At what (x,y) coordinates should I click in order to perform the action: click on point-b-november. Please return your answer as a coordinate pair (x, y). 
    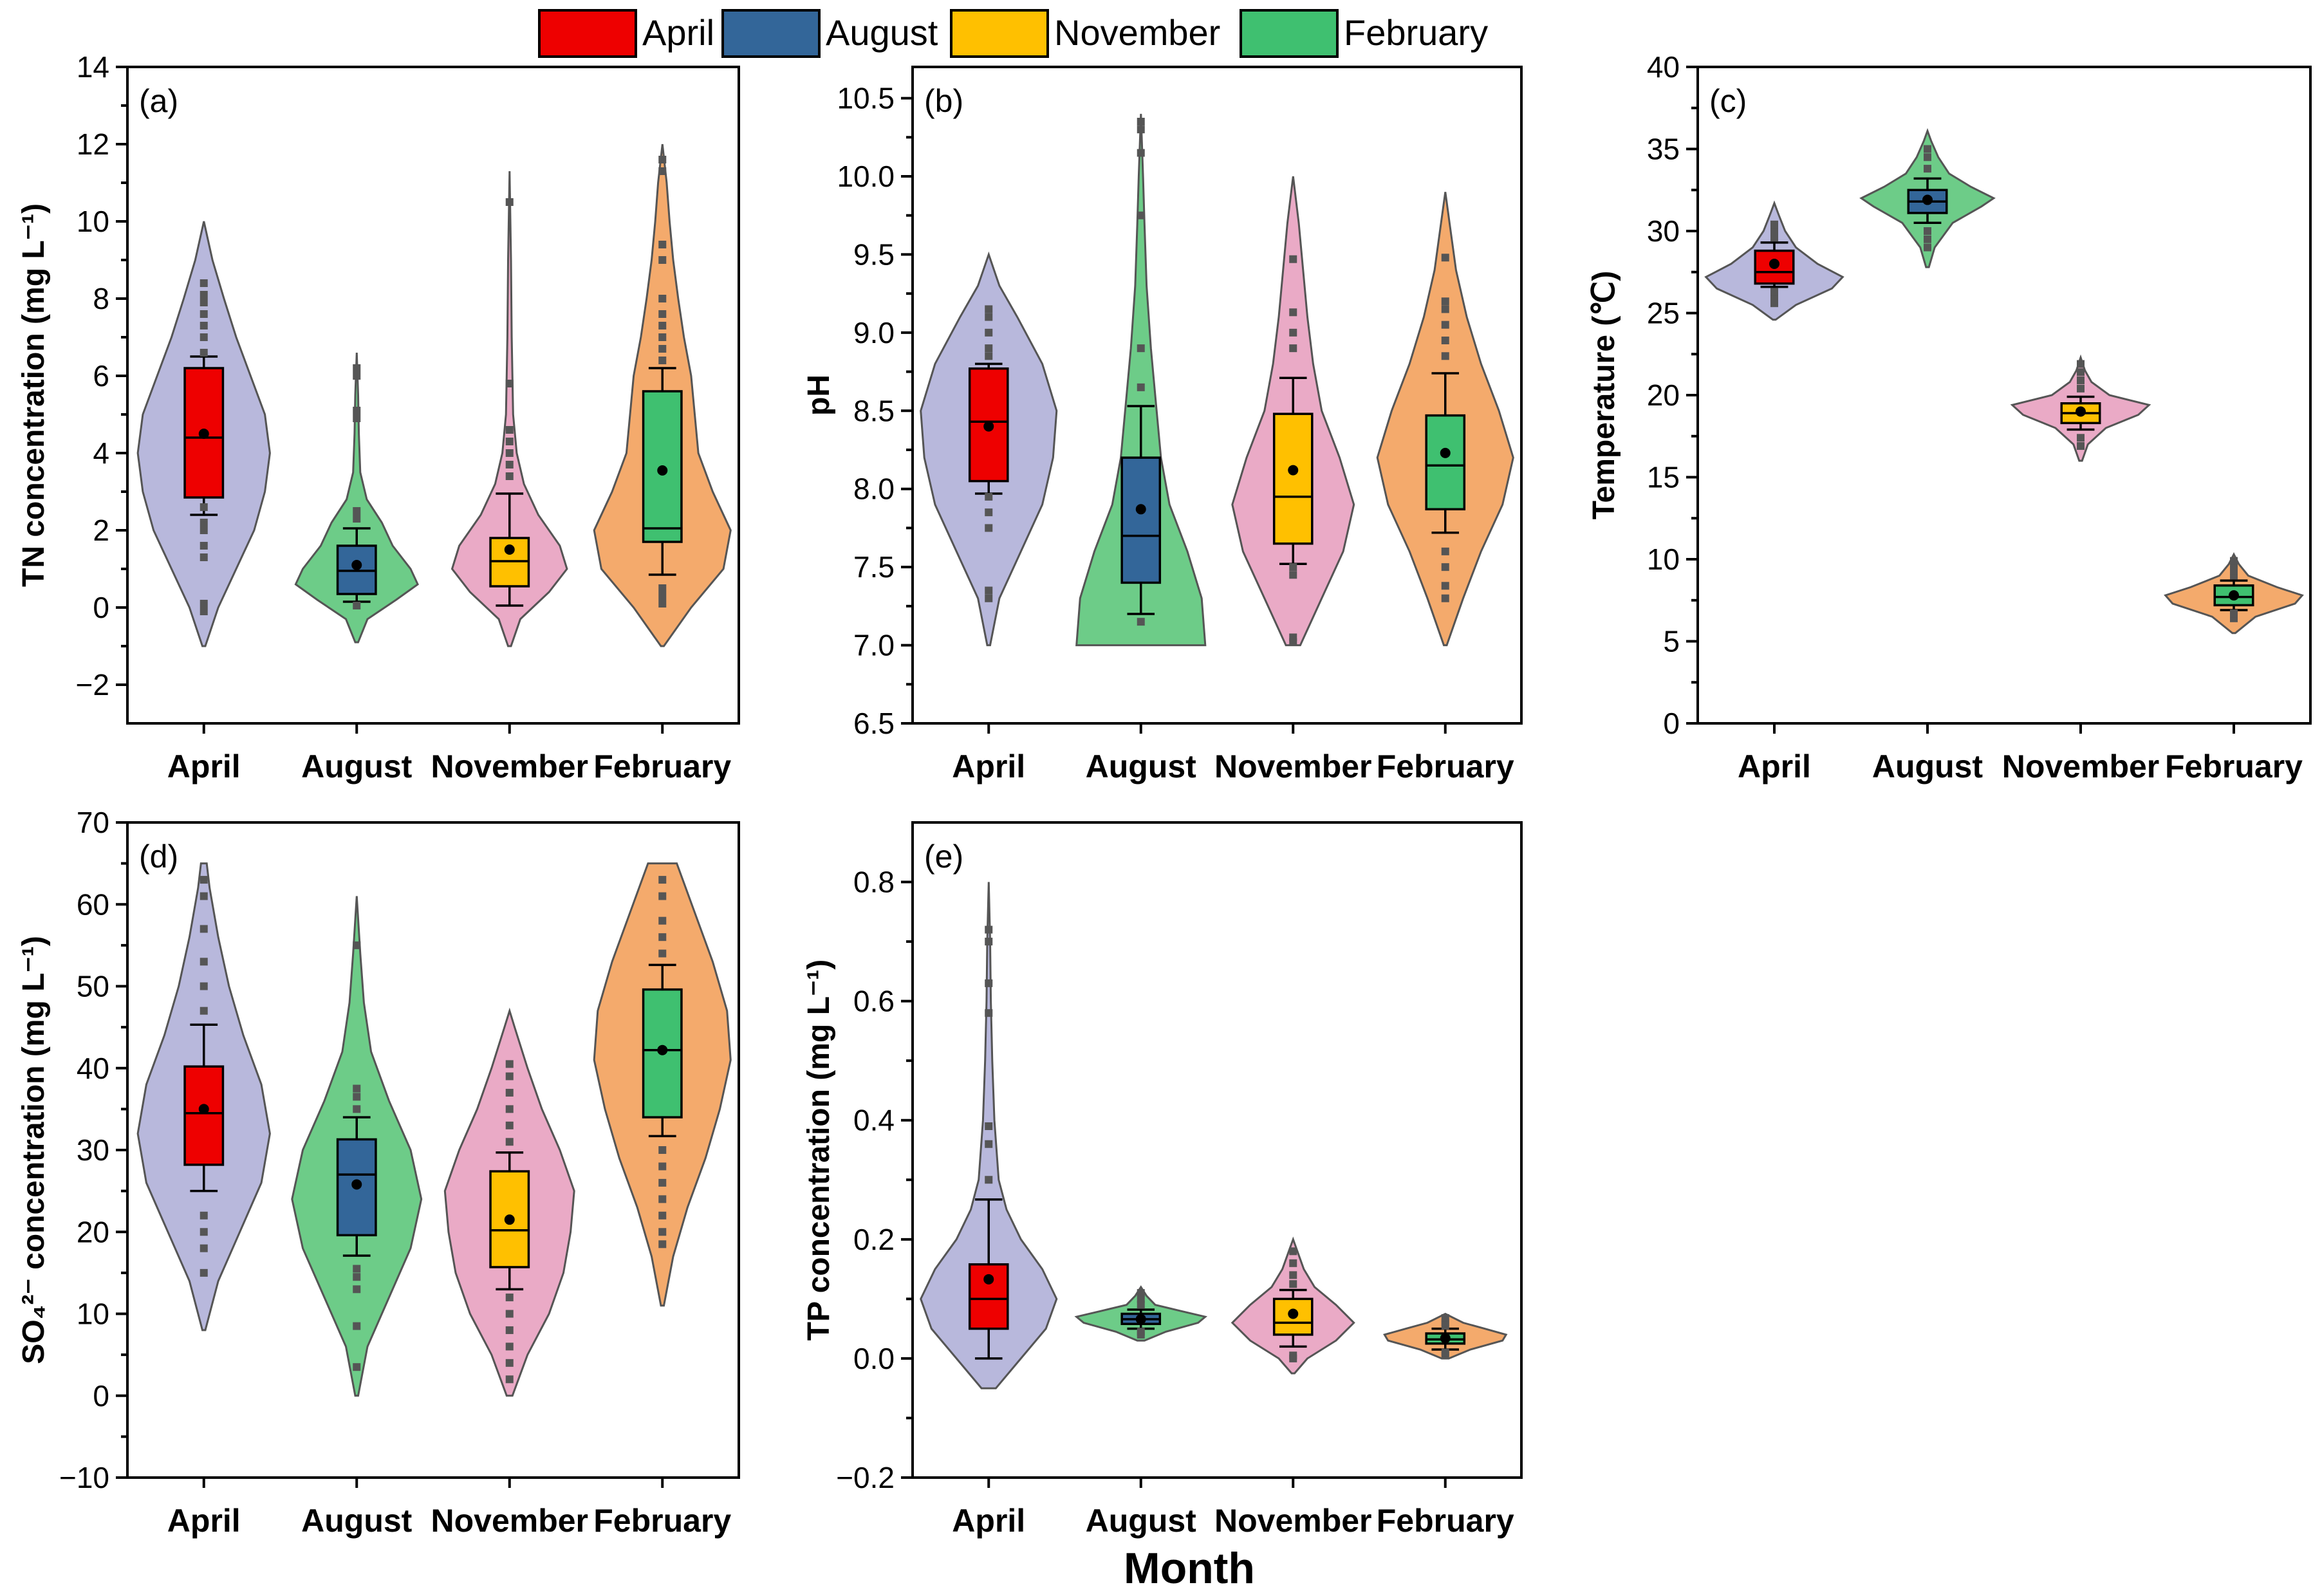
    Looking at the image, I should click on (1293, 348).